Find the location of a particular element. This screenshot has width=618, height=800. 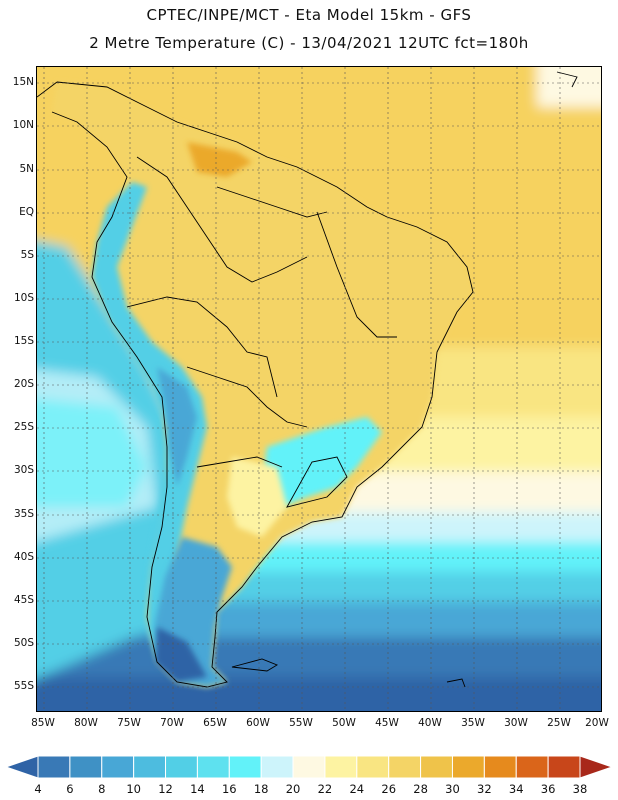

pacific-mid-water is located at coordinates (92, 453).